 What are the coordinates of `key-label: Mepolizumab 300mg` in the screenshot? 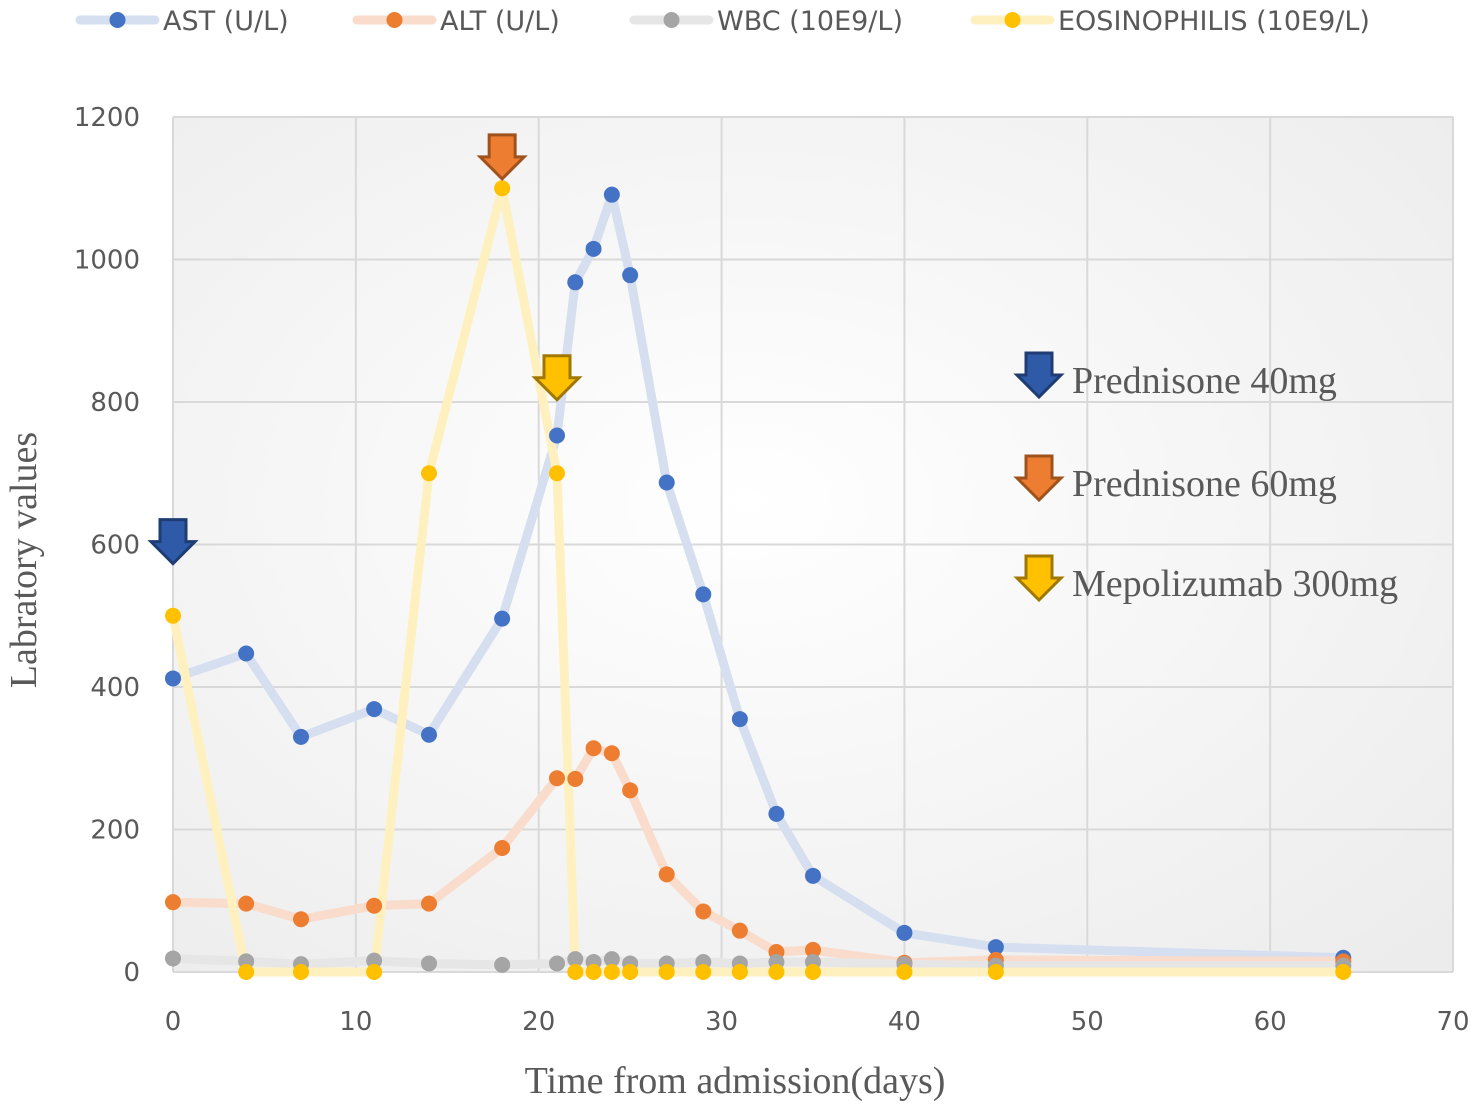 It's located at (1235, 584).